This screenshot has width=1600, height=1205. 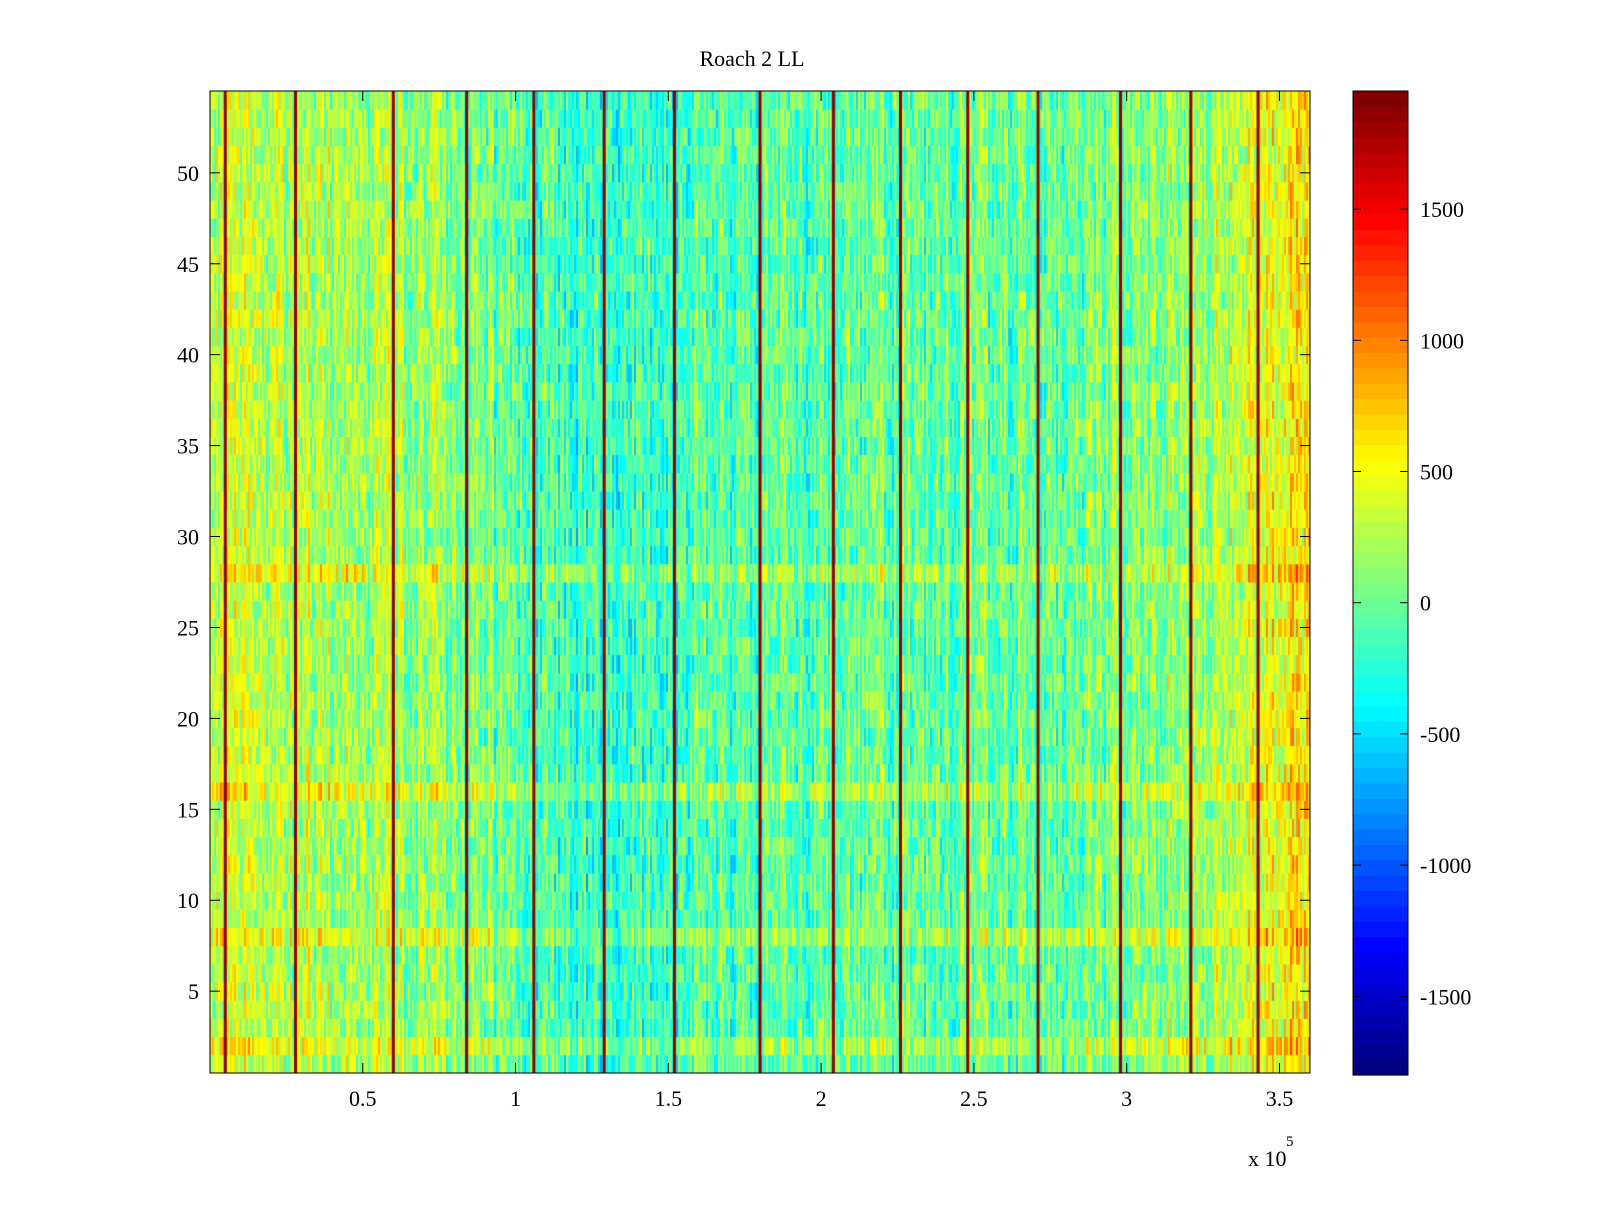 What do you see at coordinates (188, 173) in the screenshot?
I see `y-tick-label: 50` at bounding box center [188, 173].